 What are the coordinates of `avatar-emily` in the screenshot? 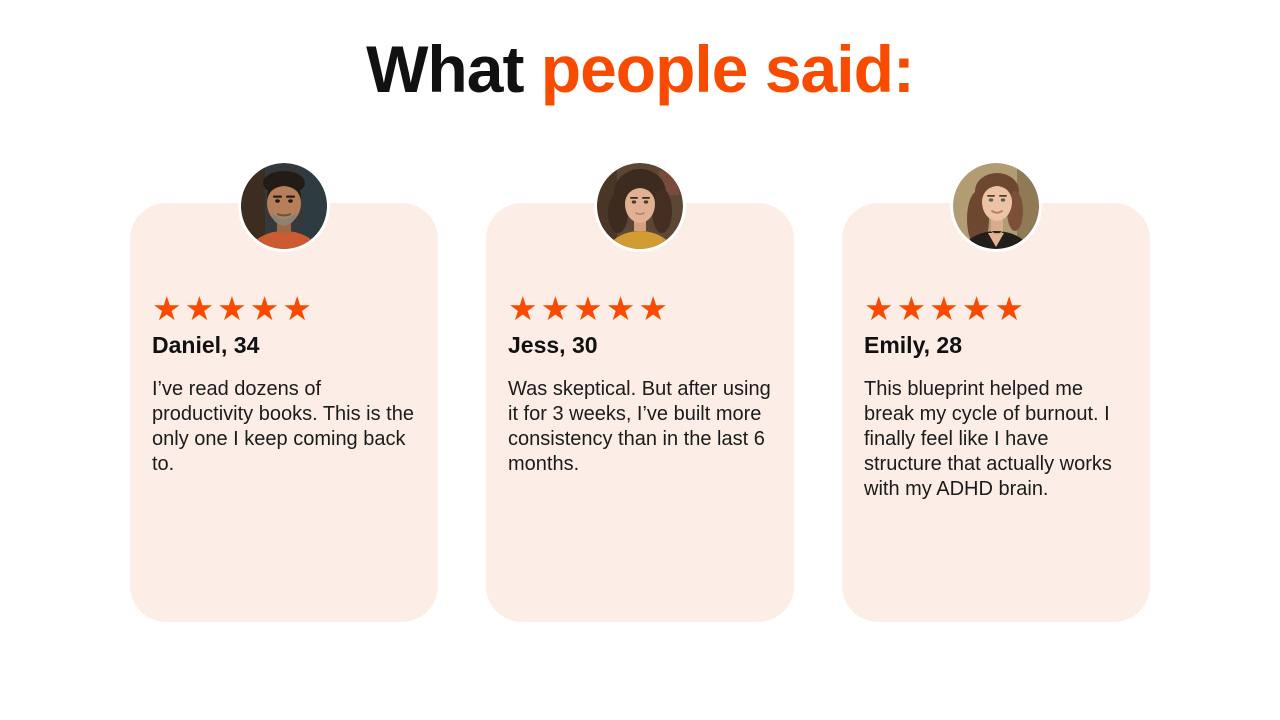 It's located at (996, 206).